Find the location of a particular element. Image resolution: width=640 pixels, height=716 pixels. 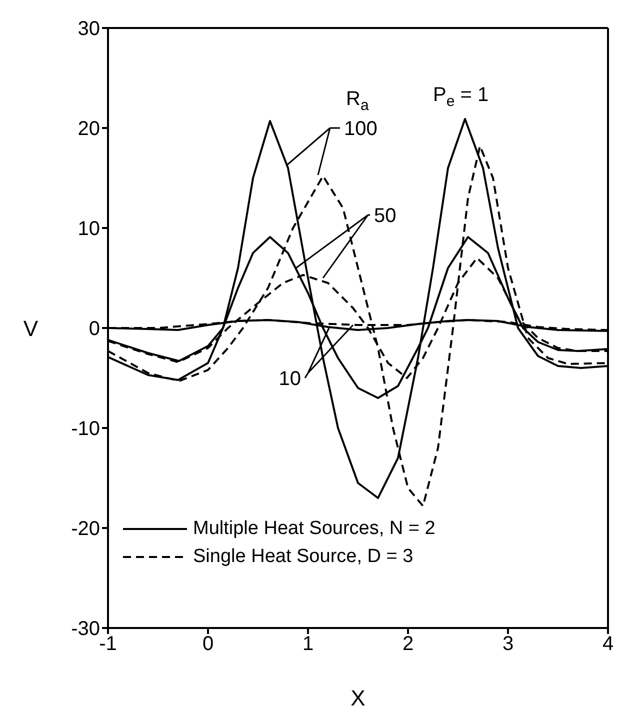

x-tick-label: -1 is located at coordinates (108, 644).